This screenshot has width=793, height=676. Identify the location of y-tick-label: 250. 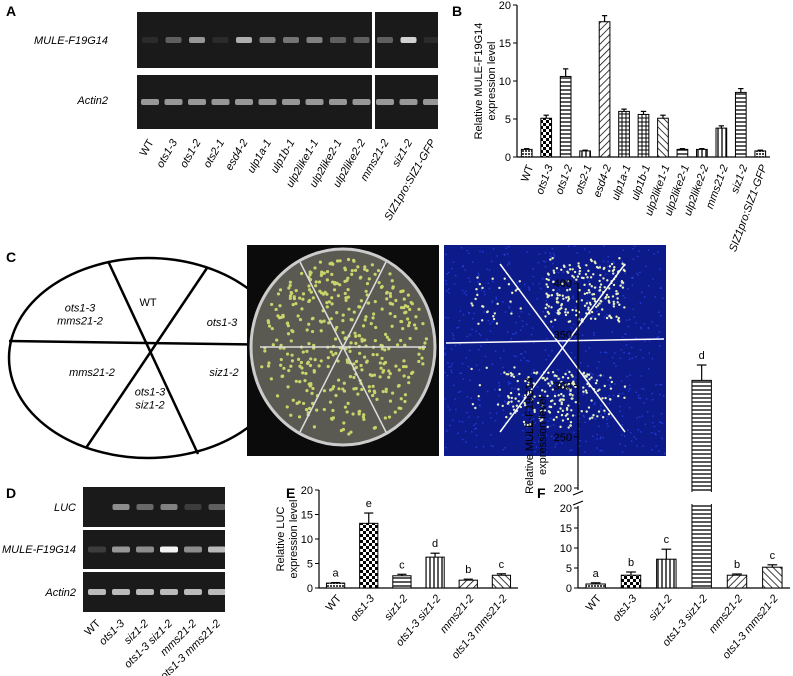
(563, 438).